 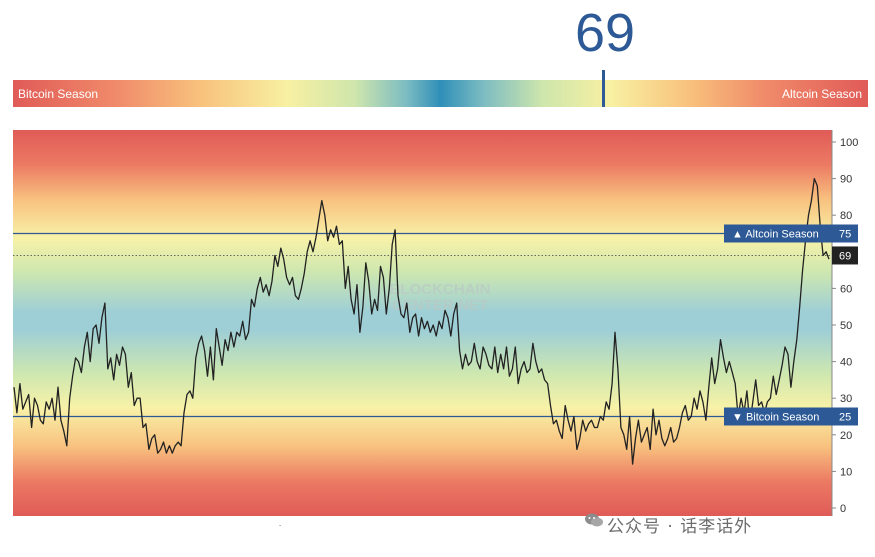 What do you see at coordinates (846, 399) in the screenshot?
I see `y-tick-label: 30` at bounding box center [846, 399].